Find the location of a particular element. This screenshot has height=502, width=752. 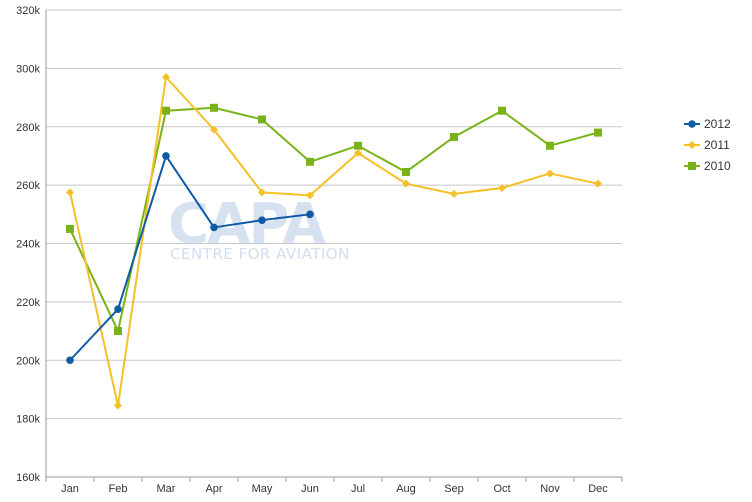

y-axis: 160k 180k 200k 220k 240k 260k 280k 300k 320k is located at coordinates (31, 244).